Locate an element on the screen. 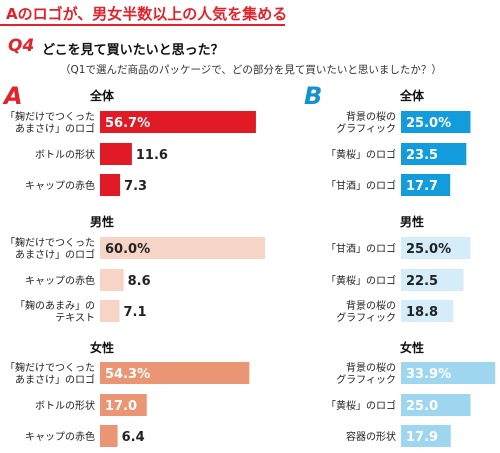 The image size is (500, 453). value-label: 22.5 is located at coordinates (422, 281).